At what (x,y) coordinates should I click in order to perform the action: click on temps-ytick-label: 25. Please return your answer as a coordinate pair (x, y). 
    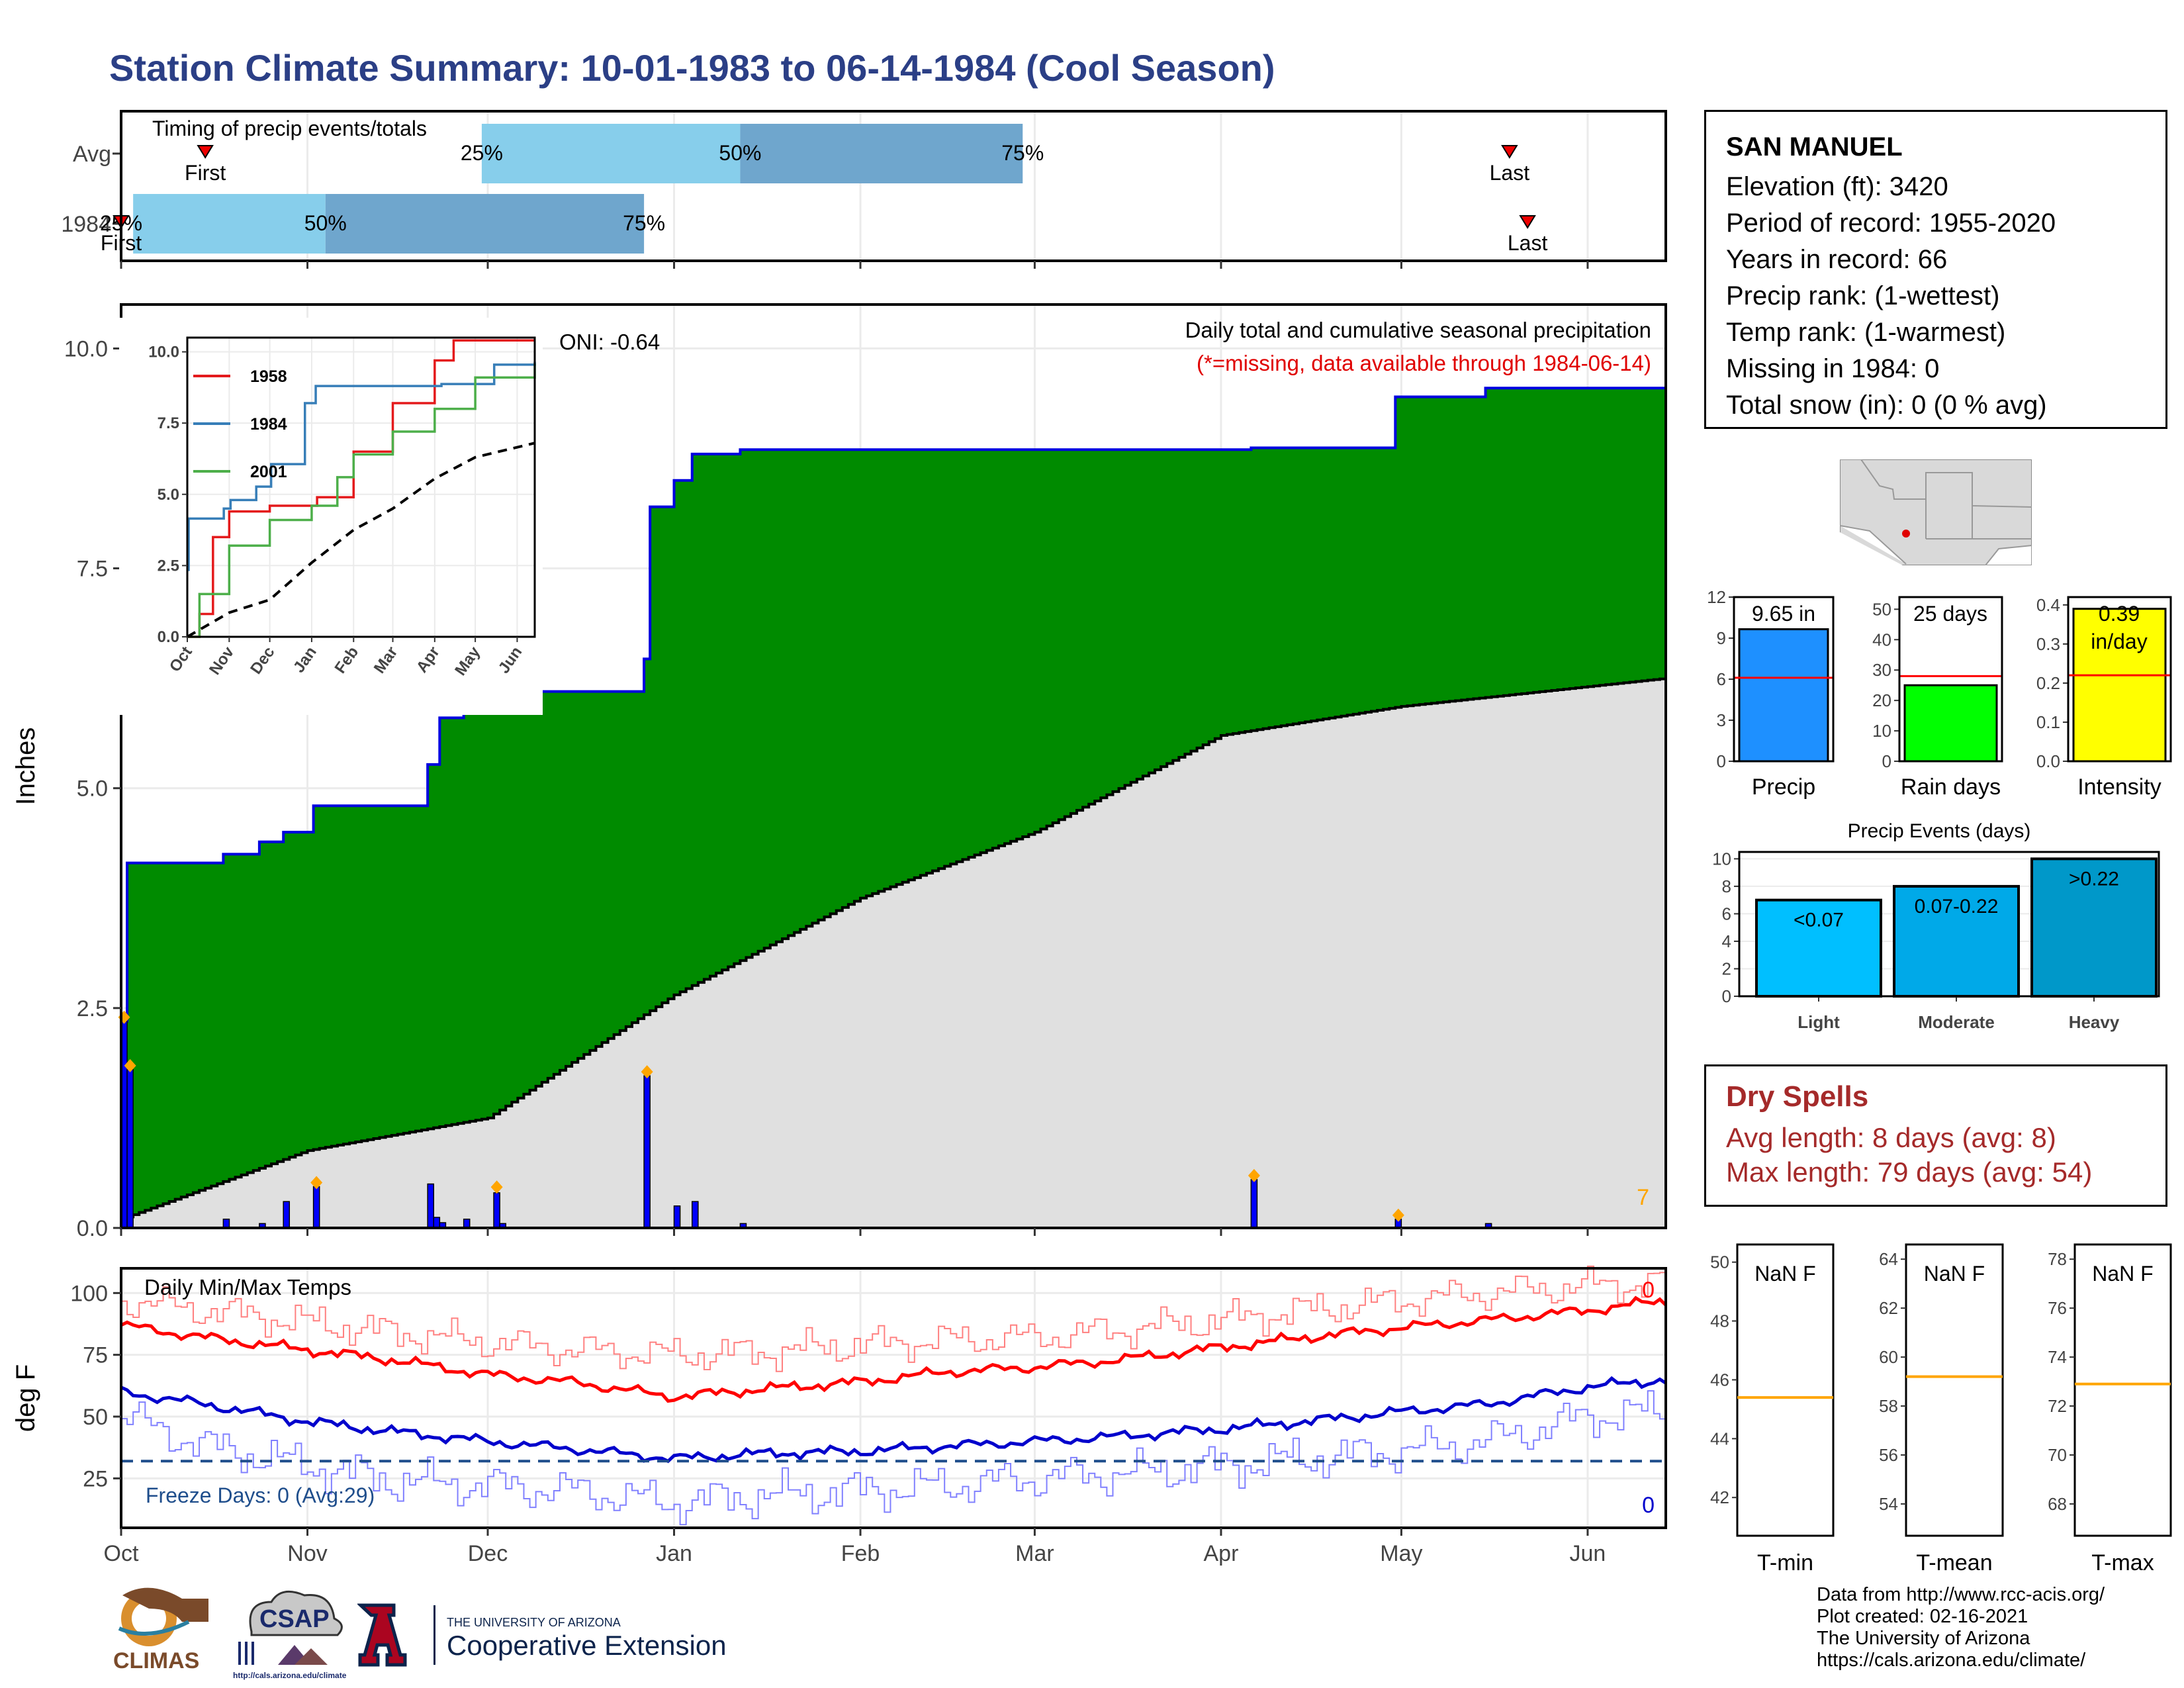
    Looking at the image, I should click on (95, 1478).